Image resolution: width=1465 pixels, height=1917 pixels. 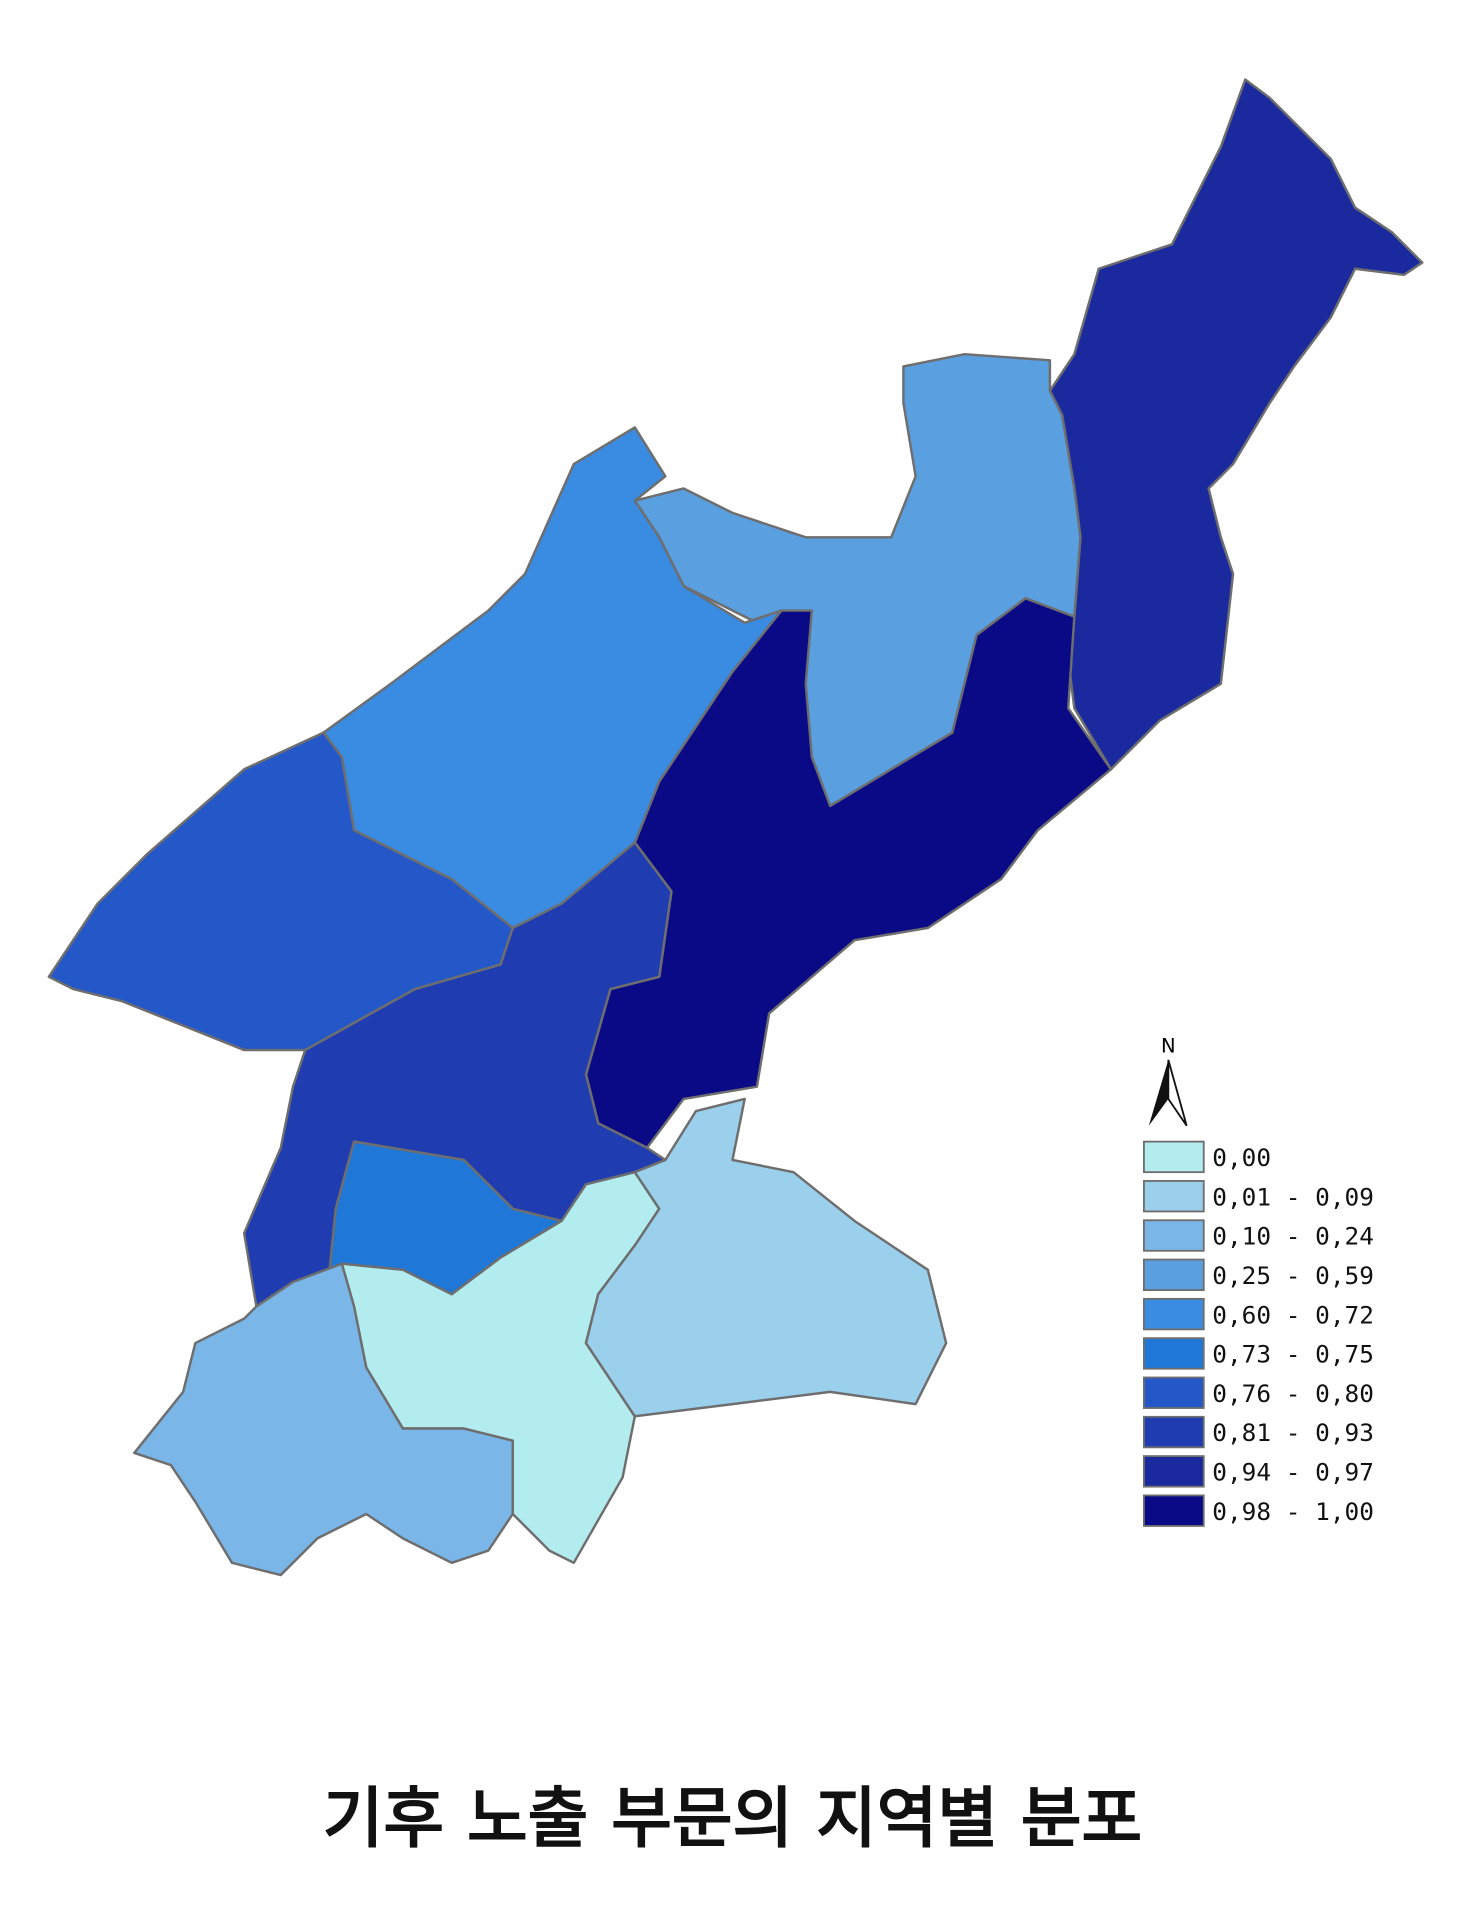 I want to click on legend-item: 0,01 - 0,09, so click(x=1258, y=1196).